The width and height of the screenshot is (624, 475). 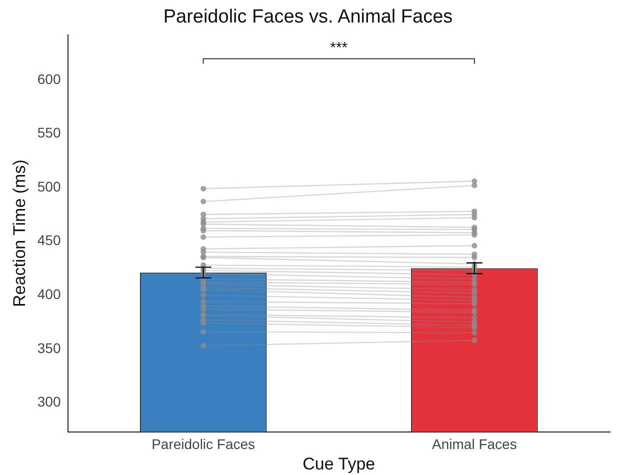 What do you see at coordinates (49, 348) in the screenshot?
I see `y-tick-label: 350` at bounding box center [49, 348].